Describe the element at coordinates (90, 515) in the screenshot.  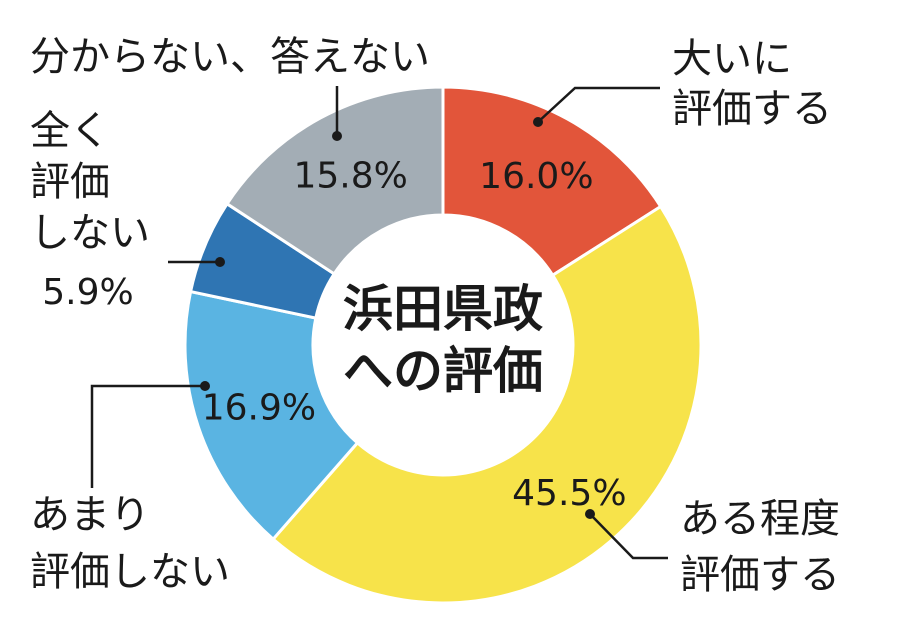
I see `label-not-much-approve-line-1: あまり` at that location.